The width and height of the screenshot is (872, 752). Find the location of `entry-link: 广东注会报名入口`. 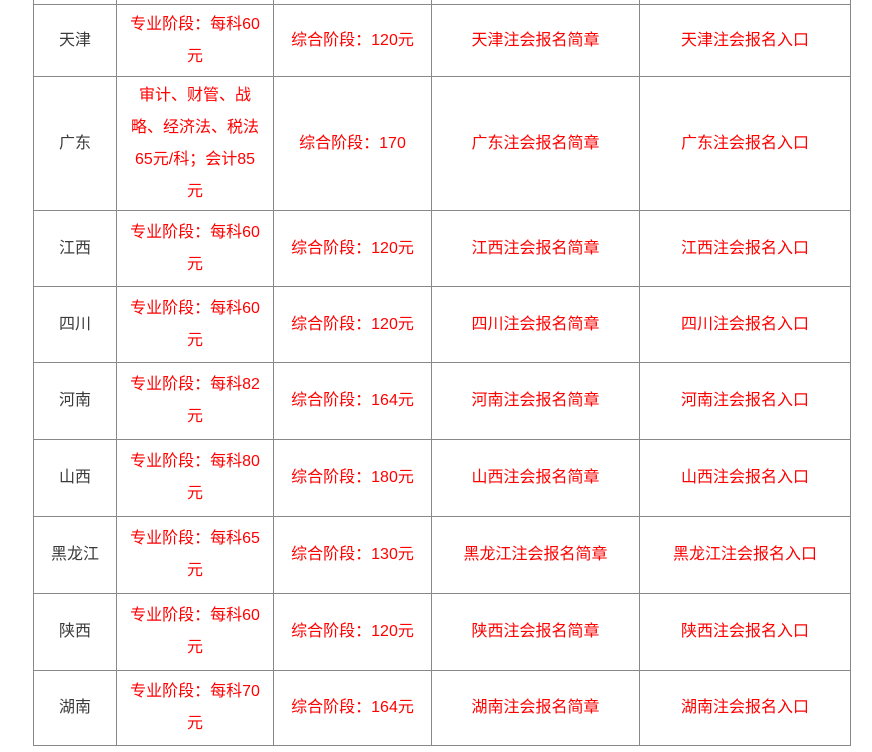

entry-link: 广东注会报名入口 is located at coordinates (744, 143).